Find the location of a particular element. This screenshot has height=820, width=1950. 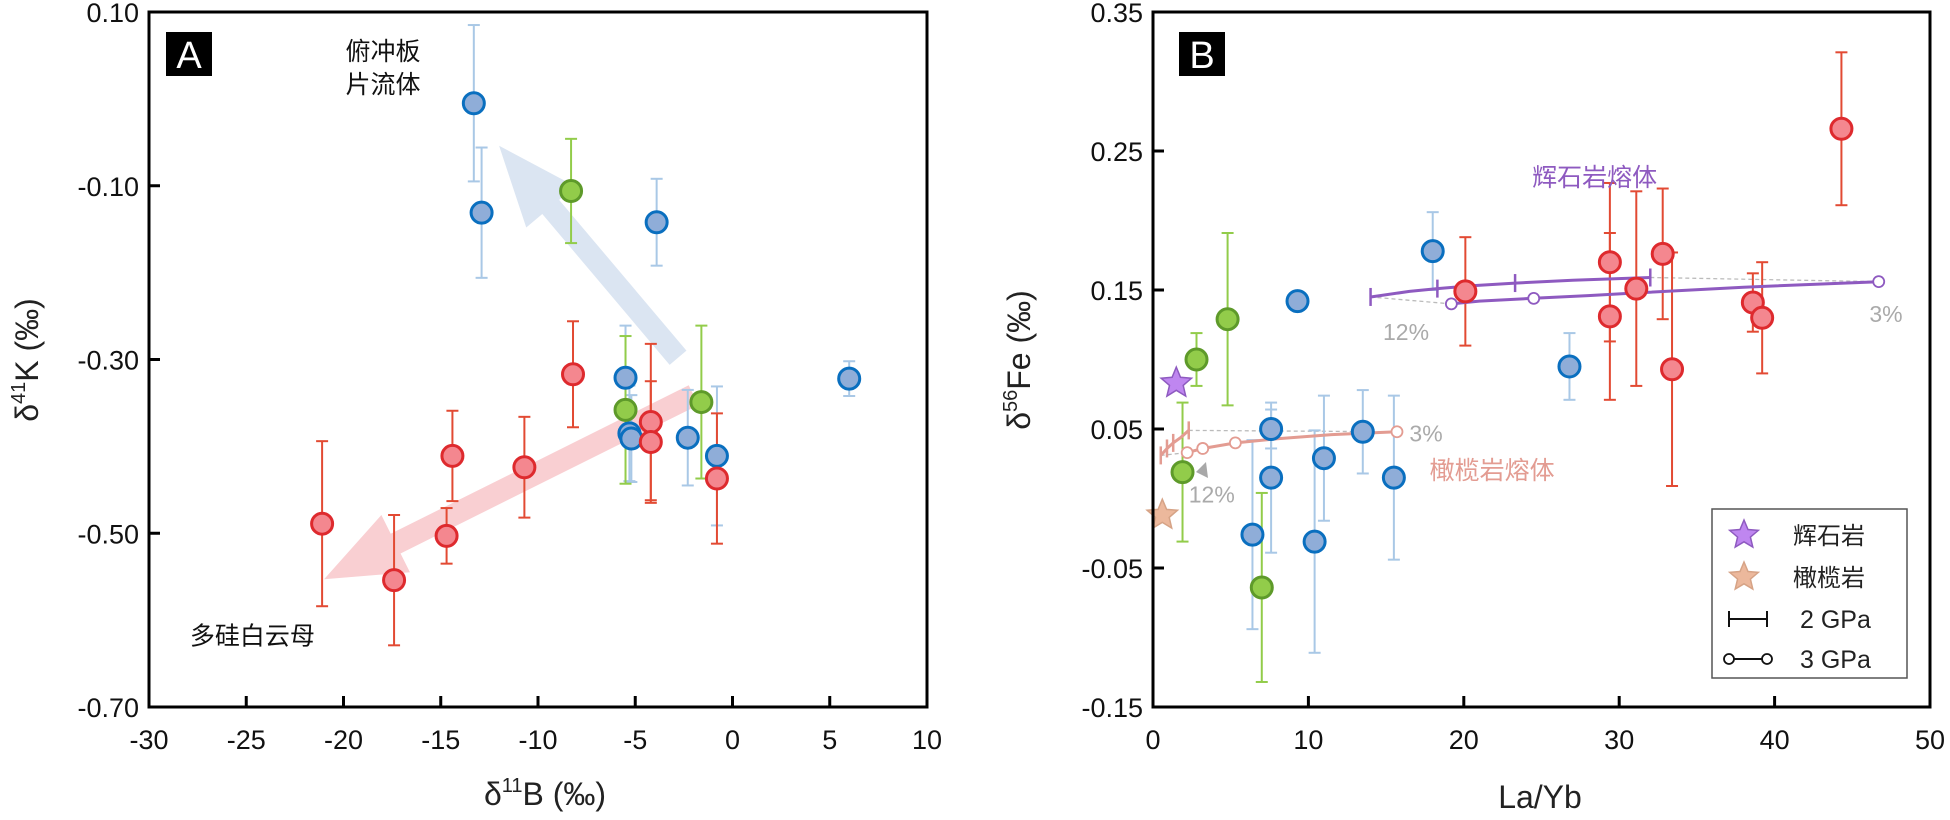

x-tick-label: -25 is located at coordinates (246, 740).